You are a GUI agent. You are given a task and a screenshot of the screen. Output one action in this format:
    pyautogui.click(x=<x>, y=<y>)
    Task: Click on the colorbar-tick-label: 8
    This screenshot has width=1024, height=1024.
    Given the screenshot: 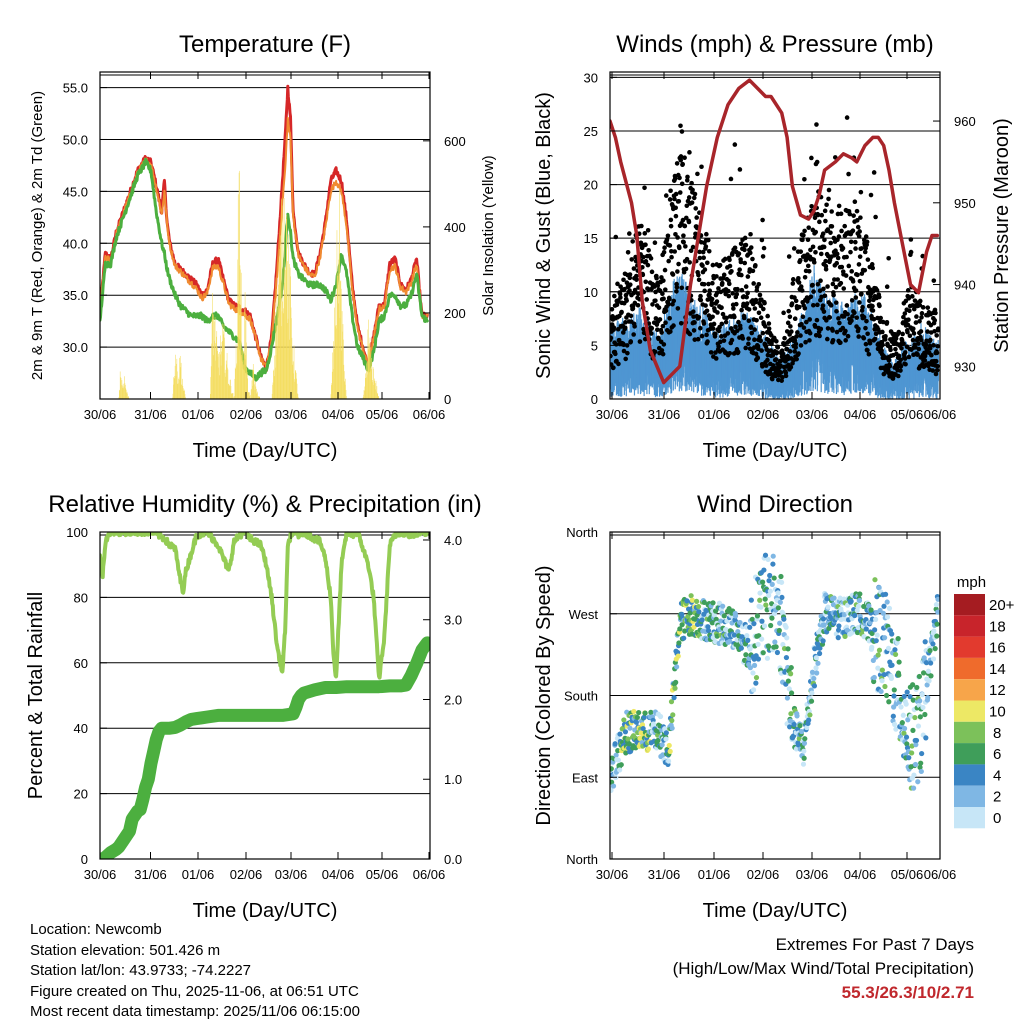 What is the action you would take?
    pyautogui.click(x=997, y=733)
    